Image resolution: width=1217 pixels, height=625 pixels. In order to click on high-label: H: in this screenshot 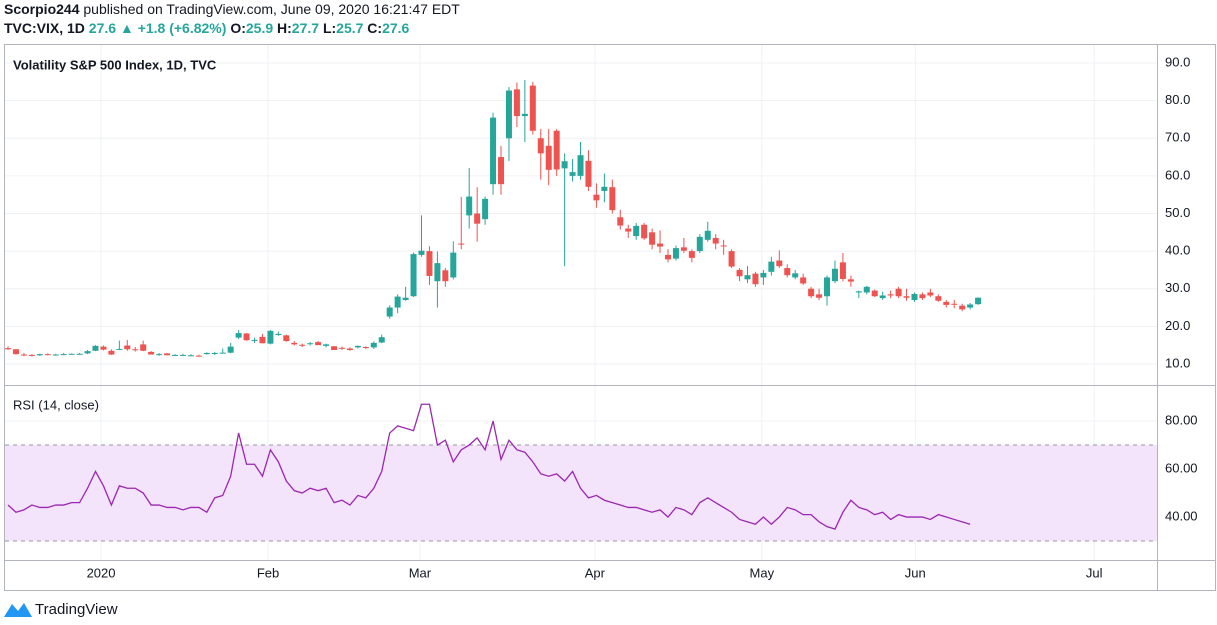, I will do `click(284, 28)`.